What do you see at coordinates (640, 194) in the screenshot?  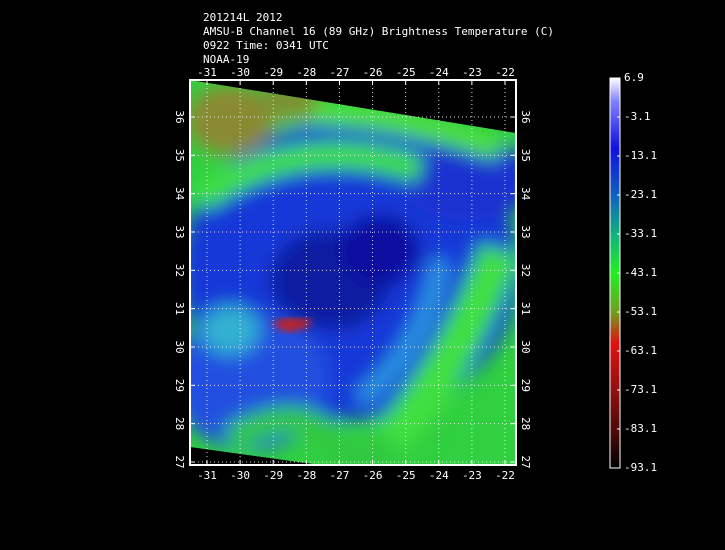 I see `colorbar-label: -23.1` at bounding box center [640, 194].